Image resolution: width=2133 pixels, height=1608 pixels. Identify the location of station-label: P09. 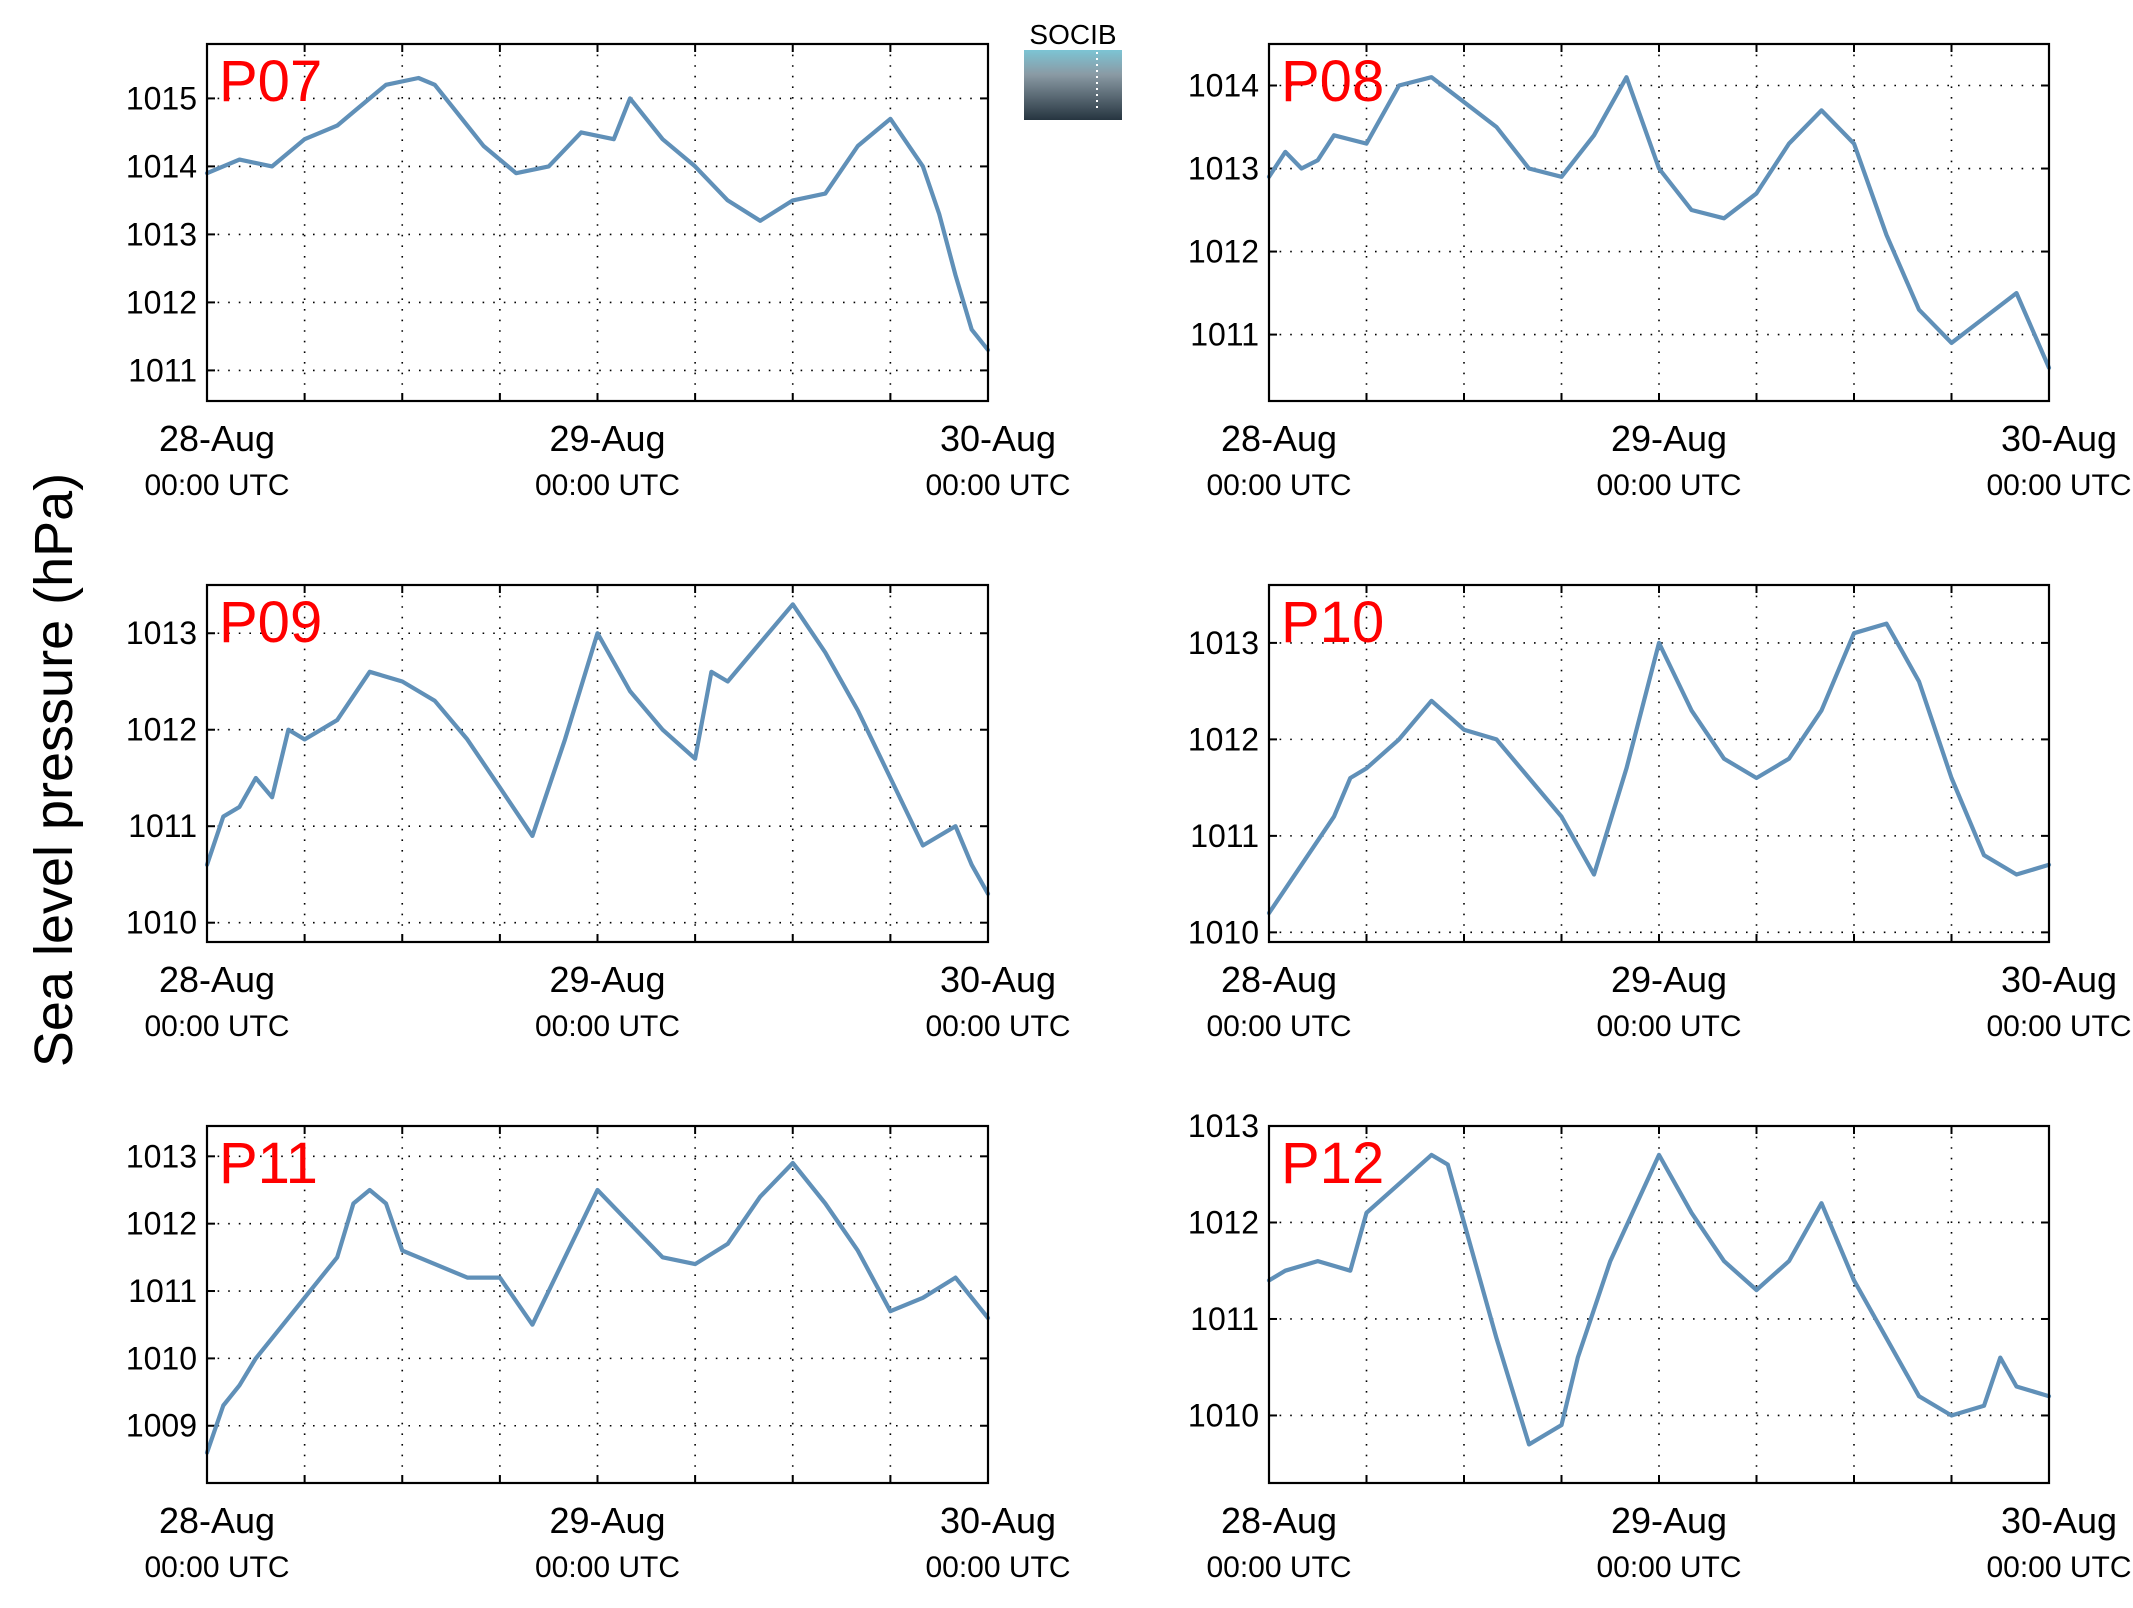
(270, 622).